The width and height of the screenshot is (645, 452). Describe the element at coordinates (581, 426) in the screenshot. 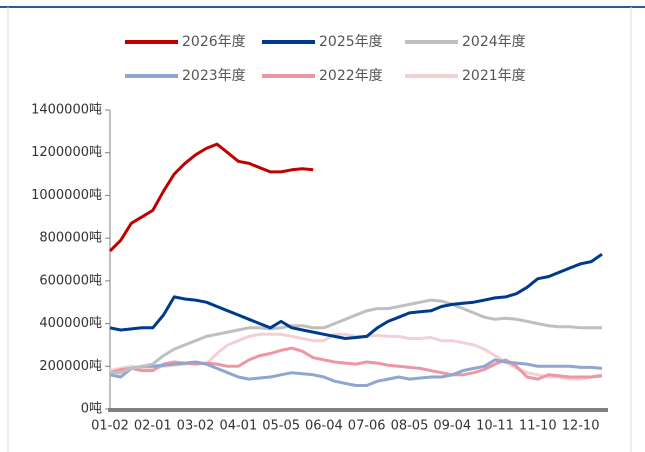

I see `x-tick-label: 12-10` at that location.